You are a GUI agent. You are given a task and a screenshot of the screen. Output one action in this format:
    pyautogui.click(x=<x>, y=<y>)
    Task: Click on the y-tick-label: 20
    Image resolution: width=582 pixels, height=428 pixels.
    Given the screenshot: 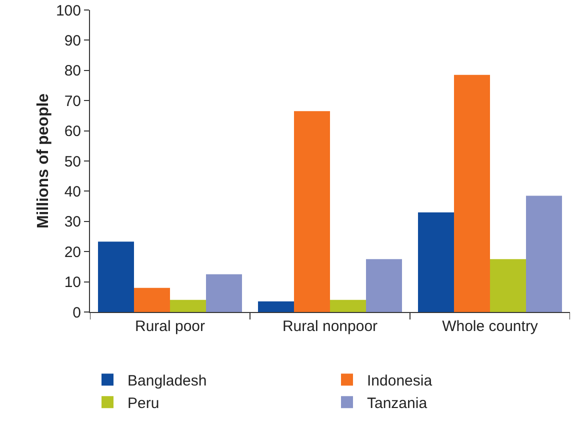 What is the action you would take?
    pyautogui.click(x=72, y=252)
    